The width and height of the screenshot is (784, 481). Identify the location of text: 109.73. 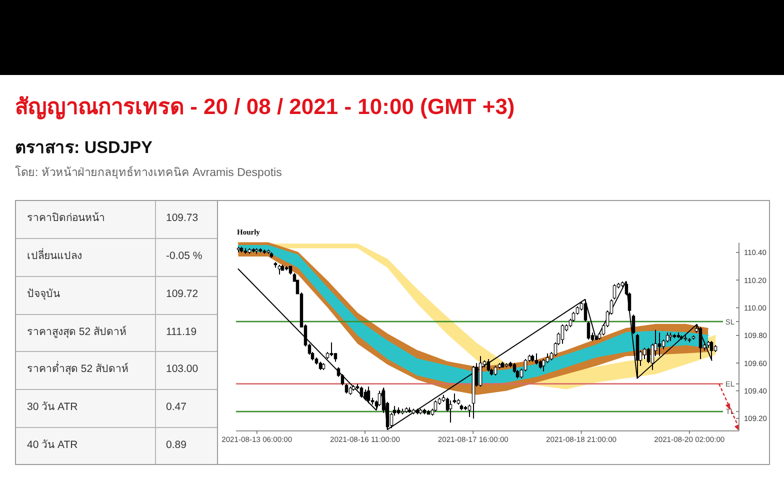
(182, 218).